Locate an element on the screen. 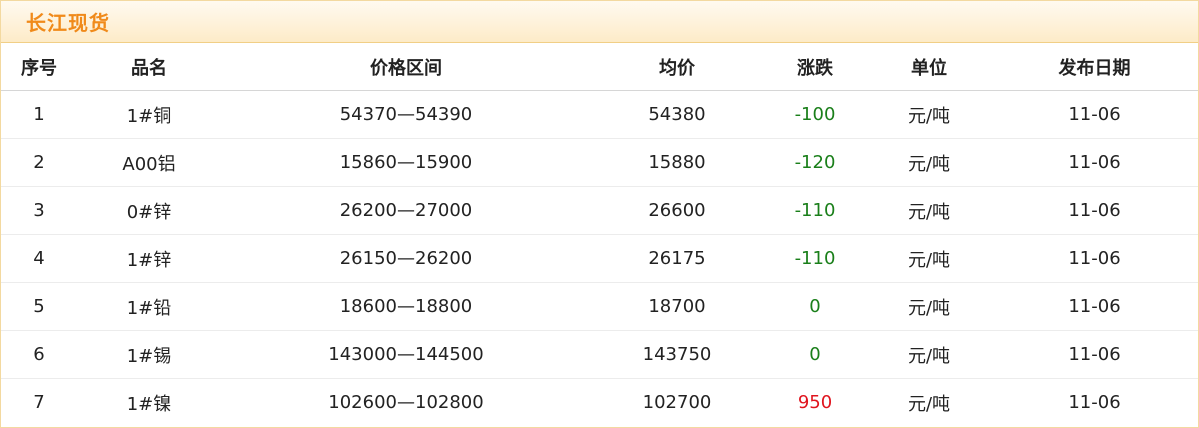  table-row: 6 1#锡 143000—144500 143750 0 元/吨 11-06 is located at coordinates (599, 354).